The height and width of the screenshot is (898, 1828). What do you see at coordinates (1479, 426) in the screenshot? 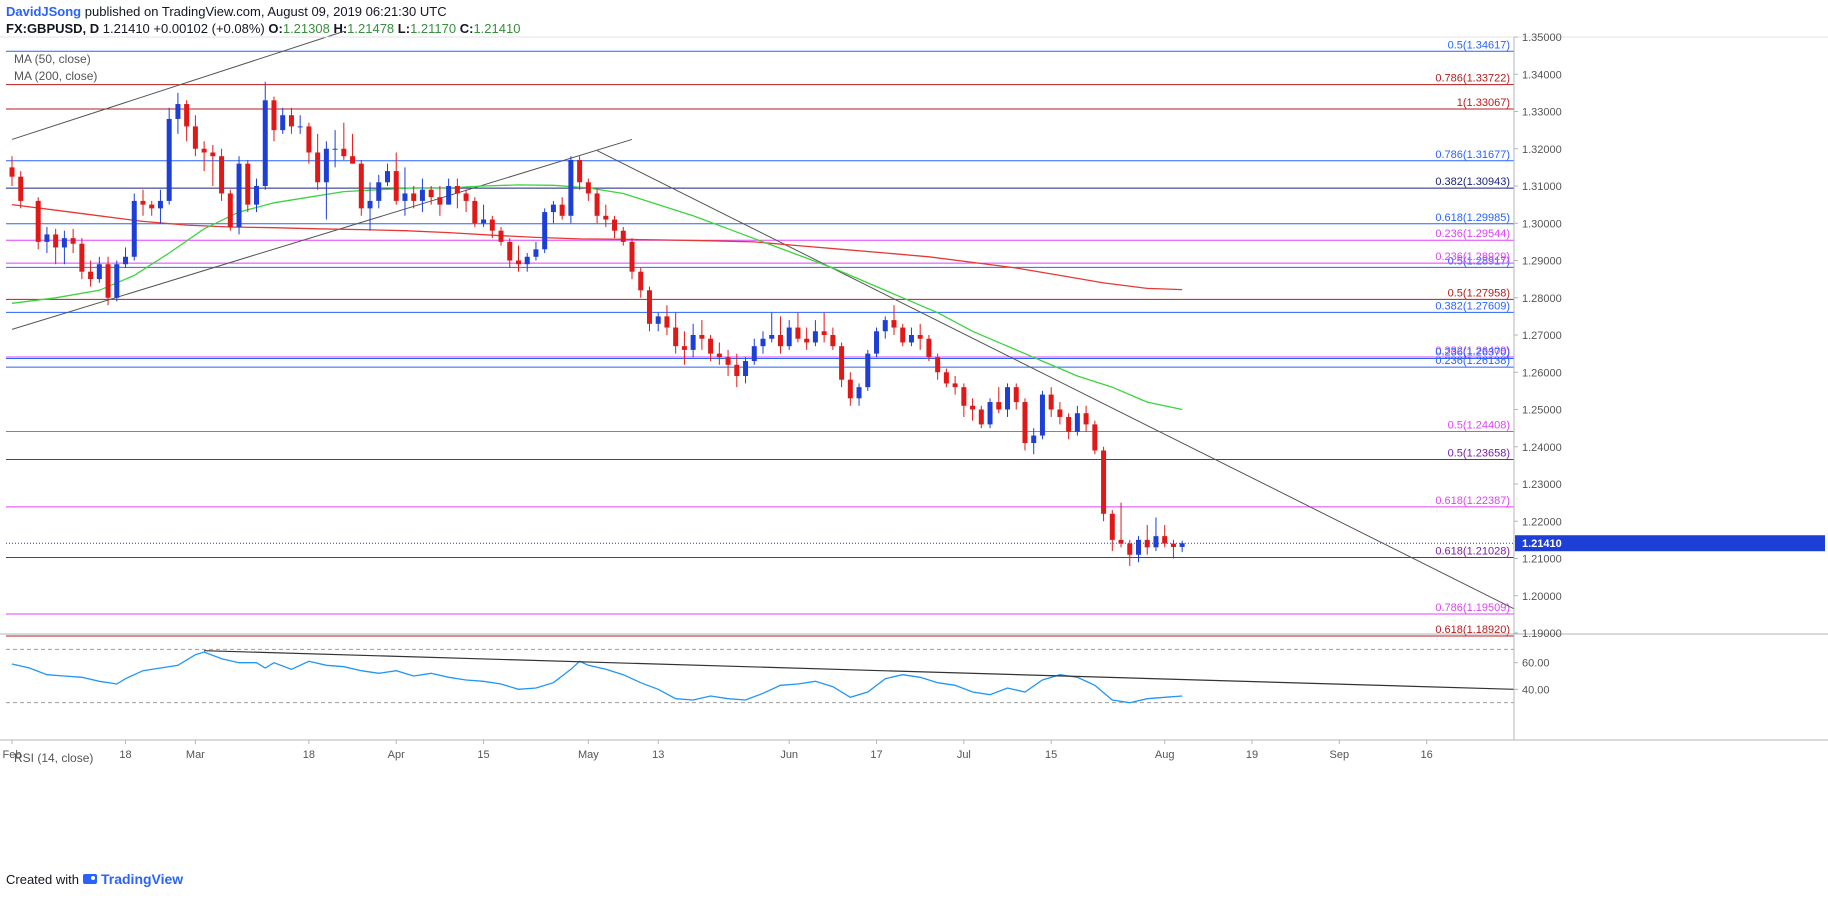
I see `fib-level-label: 0.5(1.24408)` at bounding box center [1479, 426].